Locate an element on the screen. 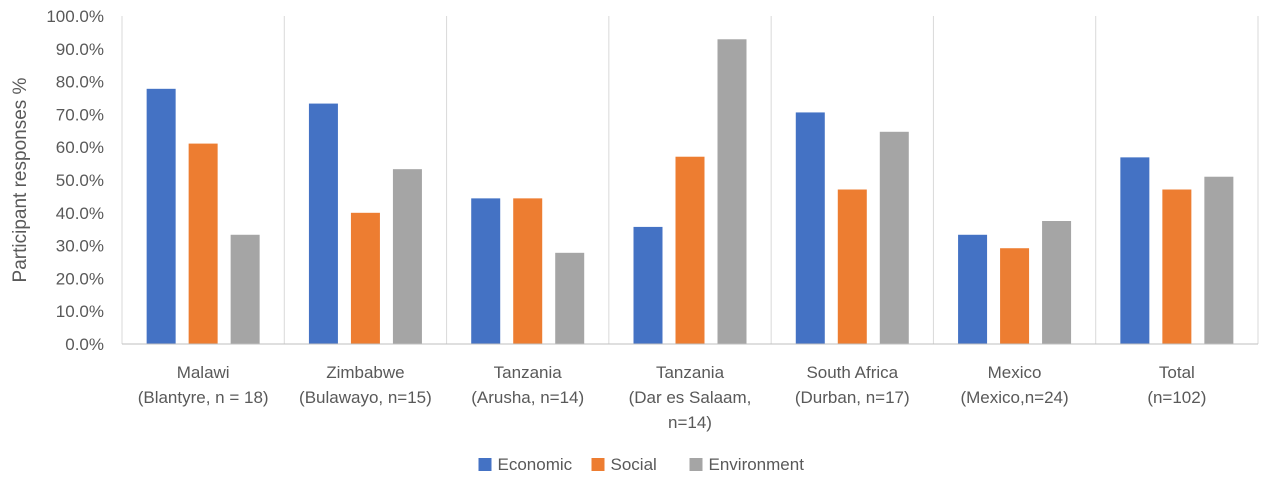  legend: Economic Social Environment is located at coordinates (641, 464).